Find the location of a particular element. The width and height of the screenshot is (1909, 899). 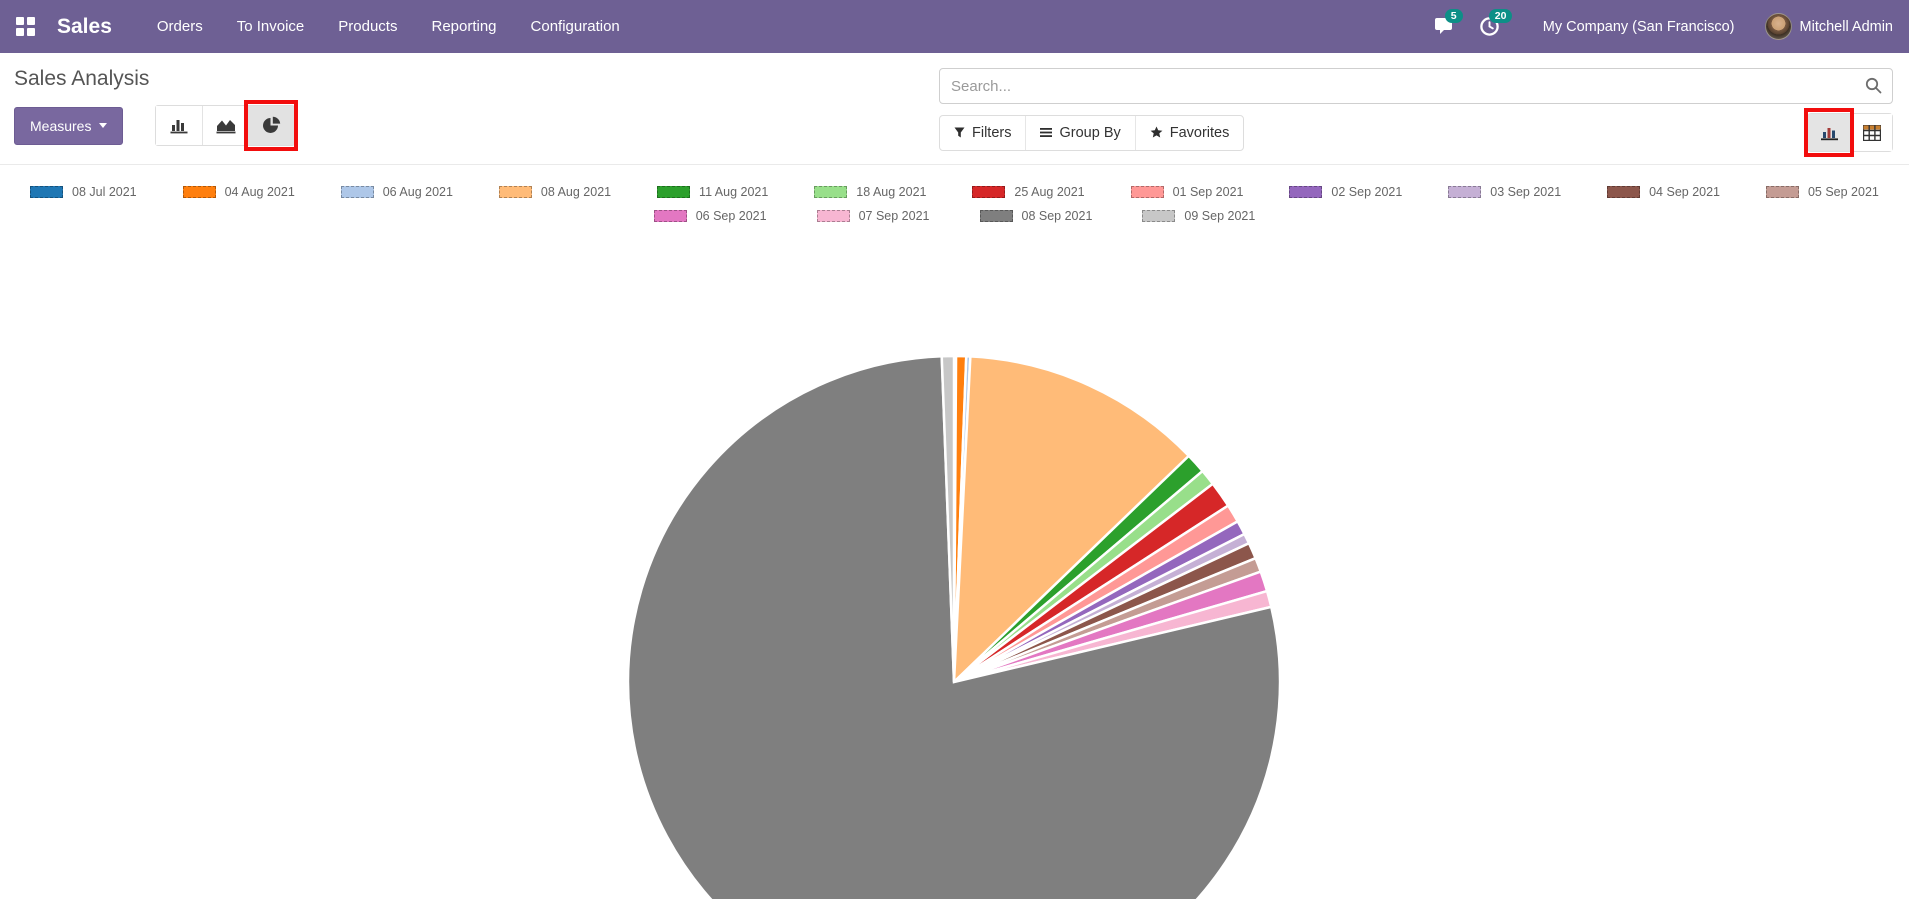

legend-item: 01 Sep 2021 is located at coordinates (1187, 192).